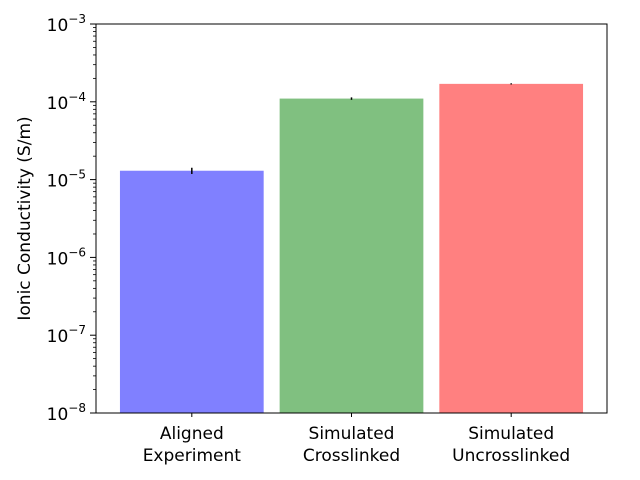 This screenshot has height=480, width=640. I want to click on y-tick-label-5: 10⁻³, so click(66, 24).